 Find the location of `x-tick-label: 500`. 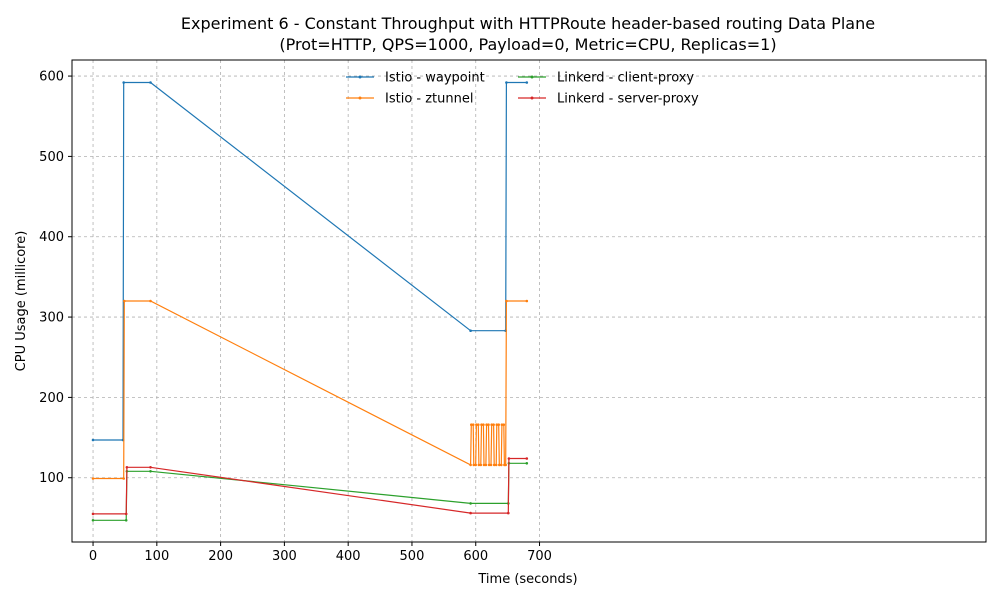

x-tick-label: 500 is located at coordinates (412, 556).